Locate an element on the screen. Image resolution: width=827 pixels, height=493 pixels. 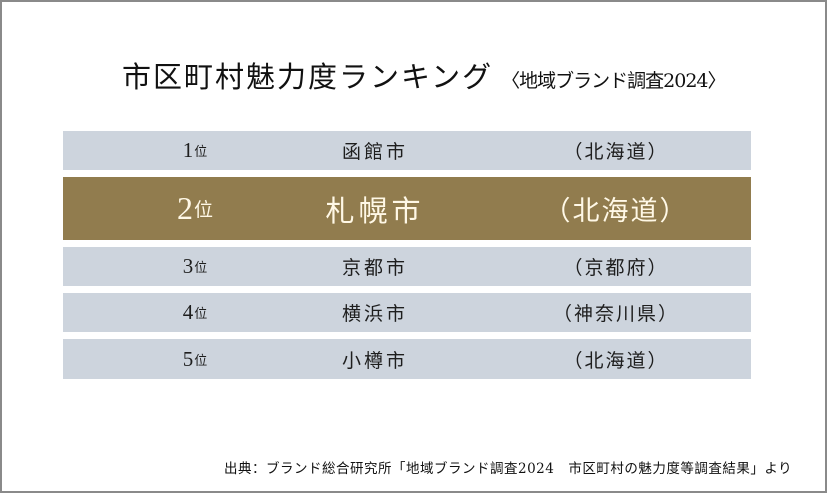
prefecture-cell: （京都府） is located at coordinates (616, 266).